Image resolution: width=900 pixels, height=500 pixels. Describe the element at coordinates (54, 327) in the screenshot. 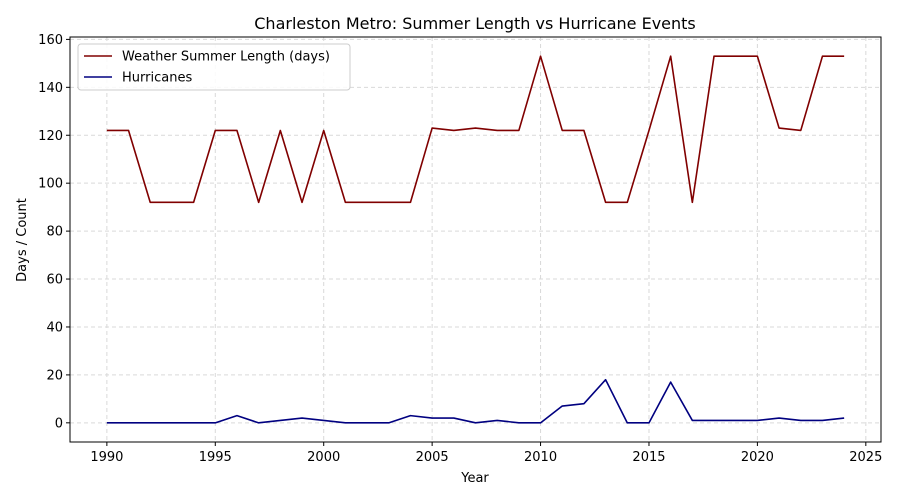

I see `y-tick-label: 40` at that location.